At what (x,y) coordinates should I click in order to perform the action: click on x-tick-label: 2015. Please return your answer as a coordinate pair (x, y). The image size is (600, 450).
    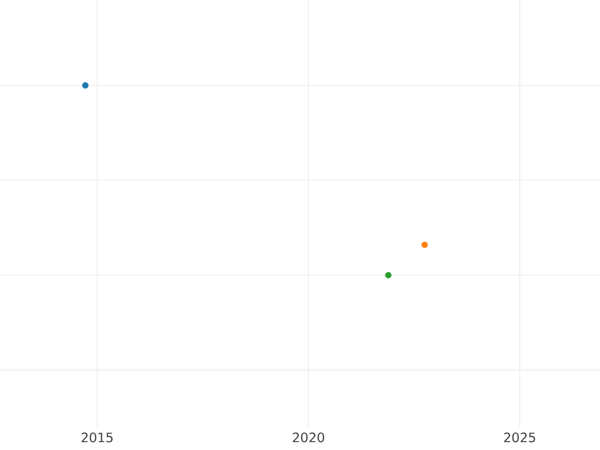
    Looking at the image, I should click on (97, 437).